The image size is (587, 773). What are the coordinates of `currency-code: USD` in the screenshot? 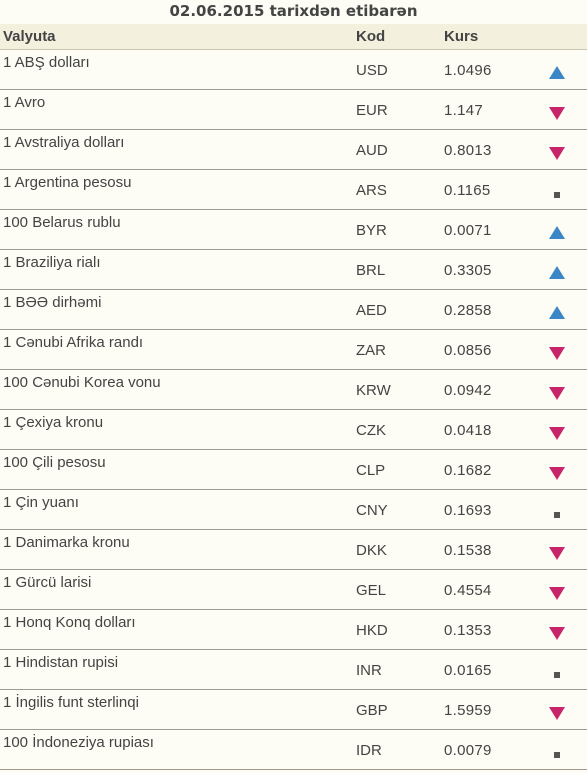 It's located at (372, 70).